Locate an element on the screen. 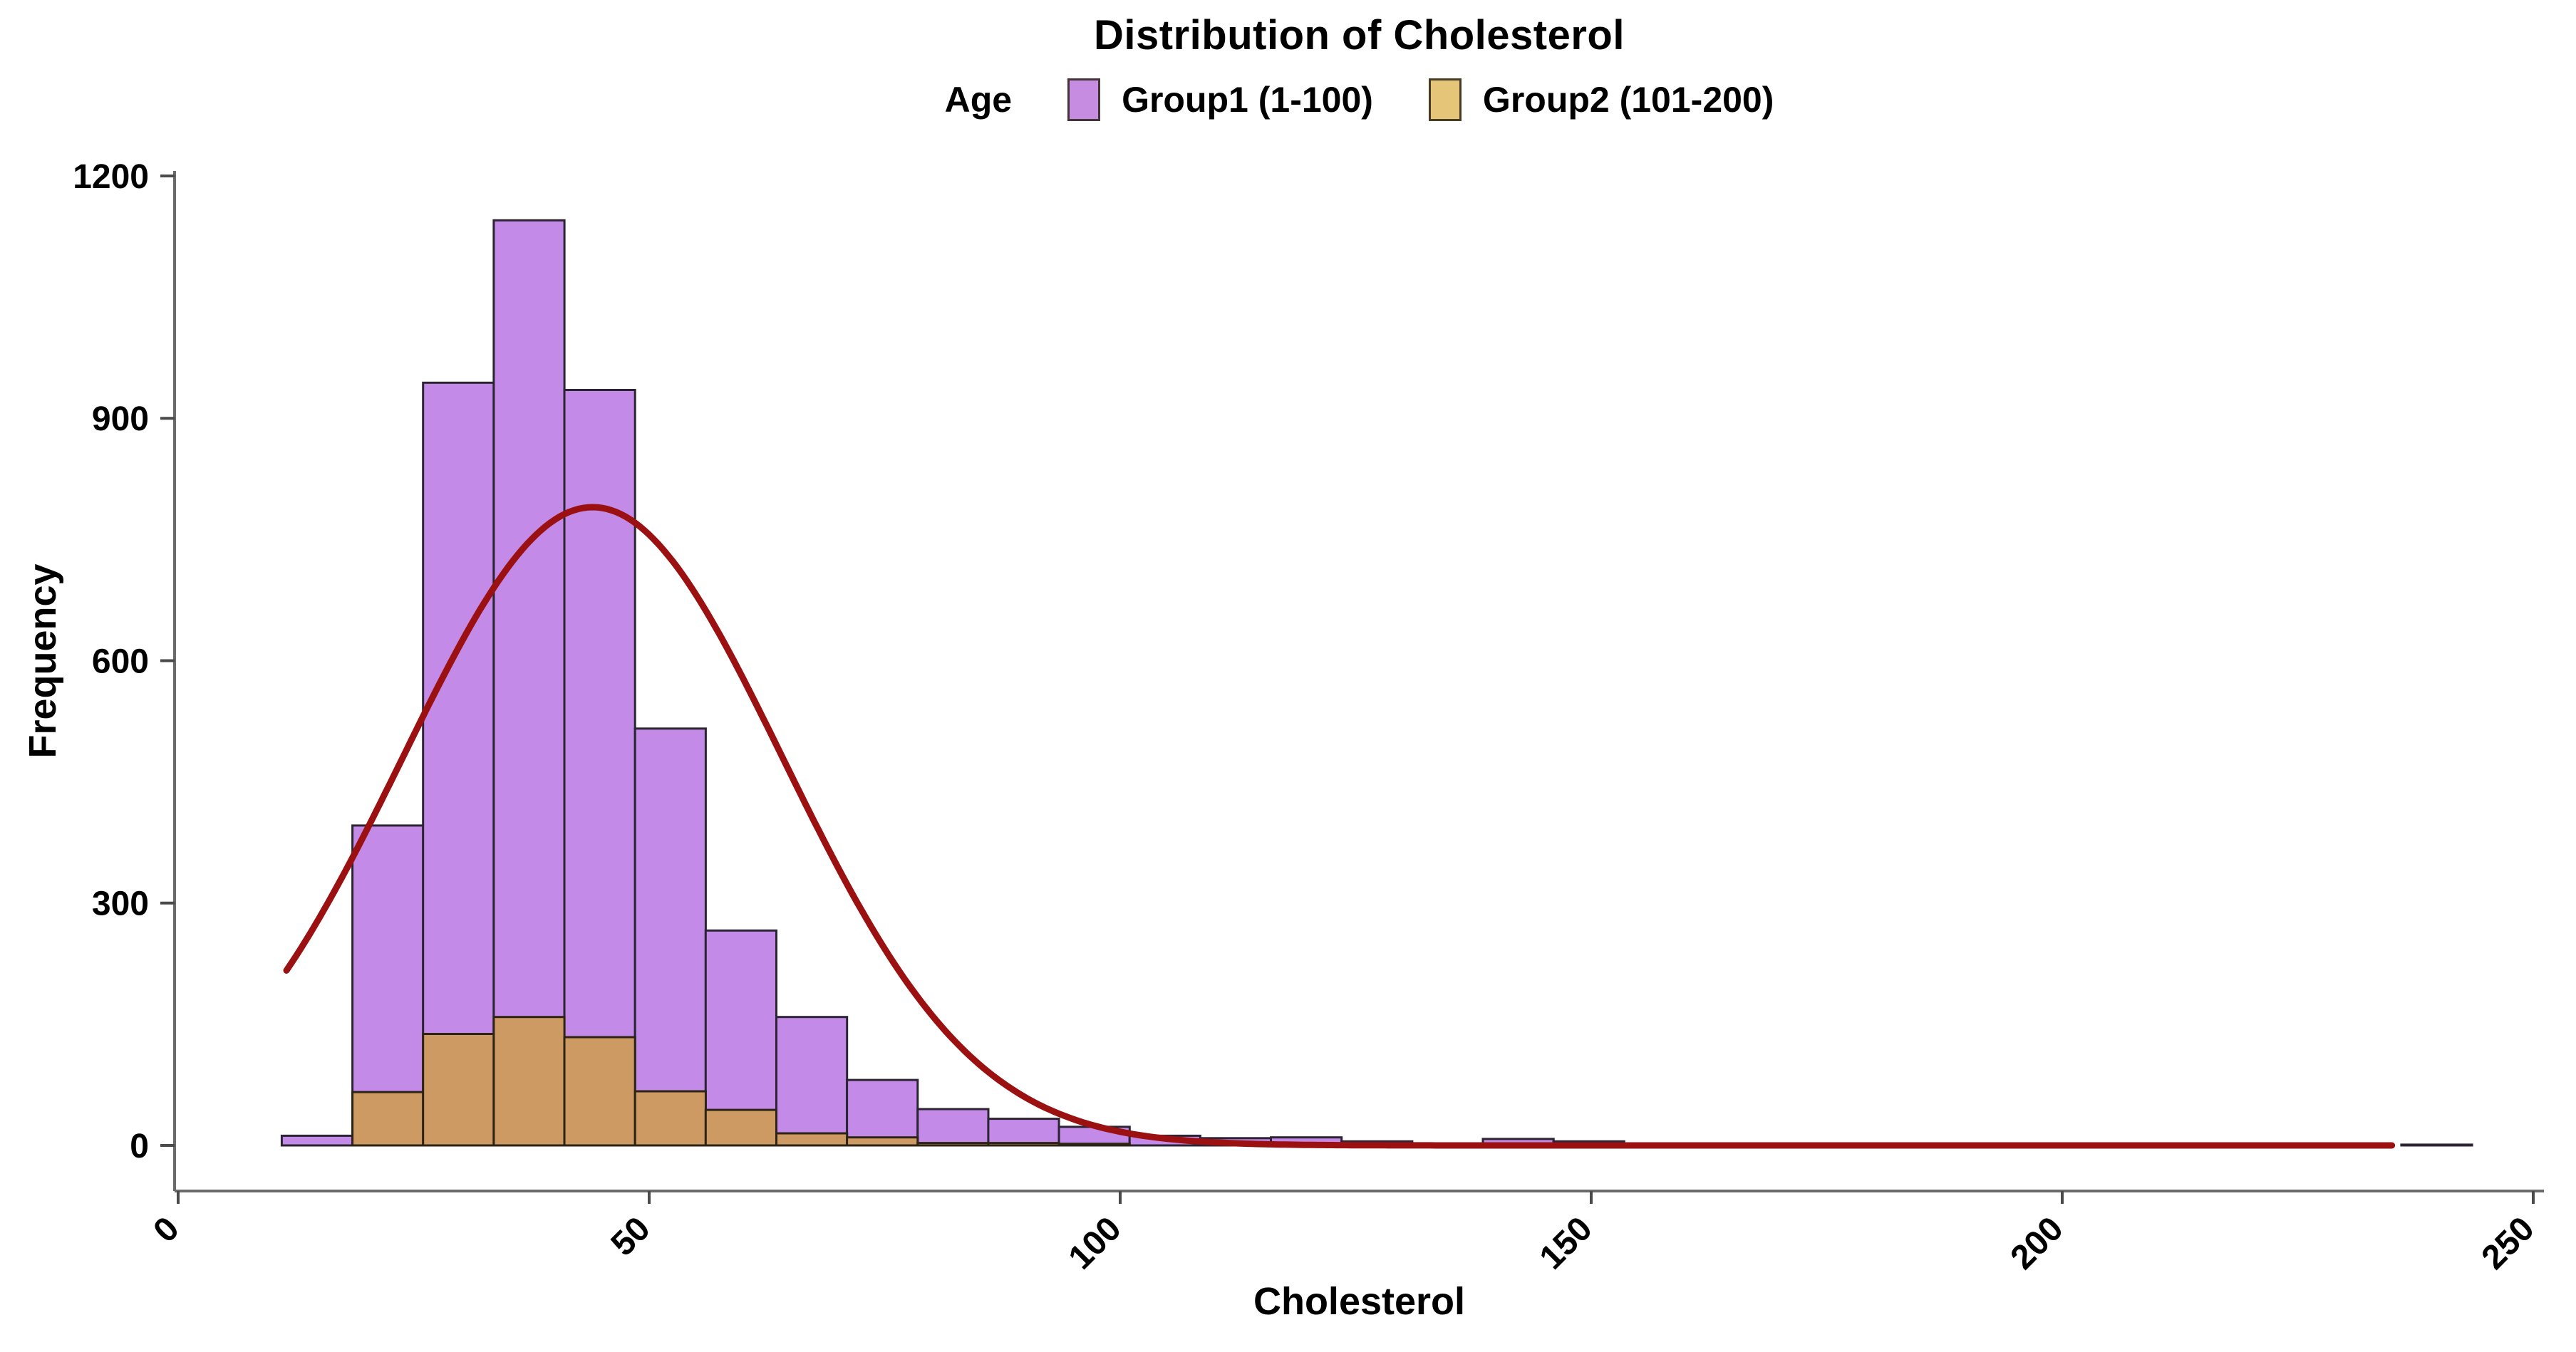  x-tick-label: 250 is located at coordinates (2509, 1243).